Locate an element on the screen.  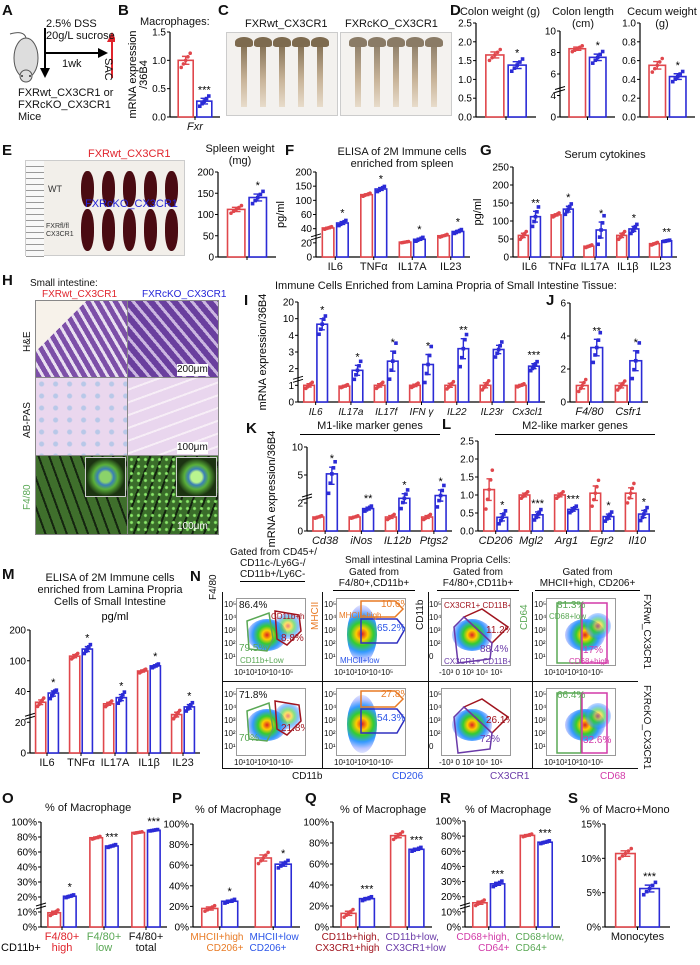
panel-label-q: Q is located at coordinates (311, 798).